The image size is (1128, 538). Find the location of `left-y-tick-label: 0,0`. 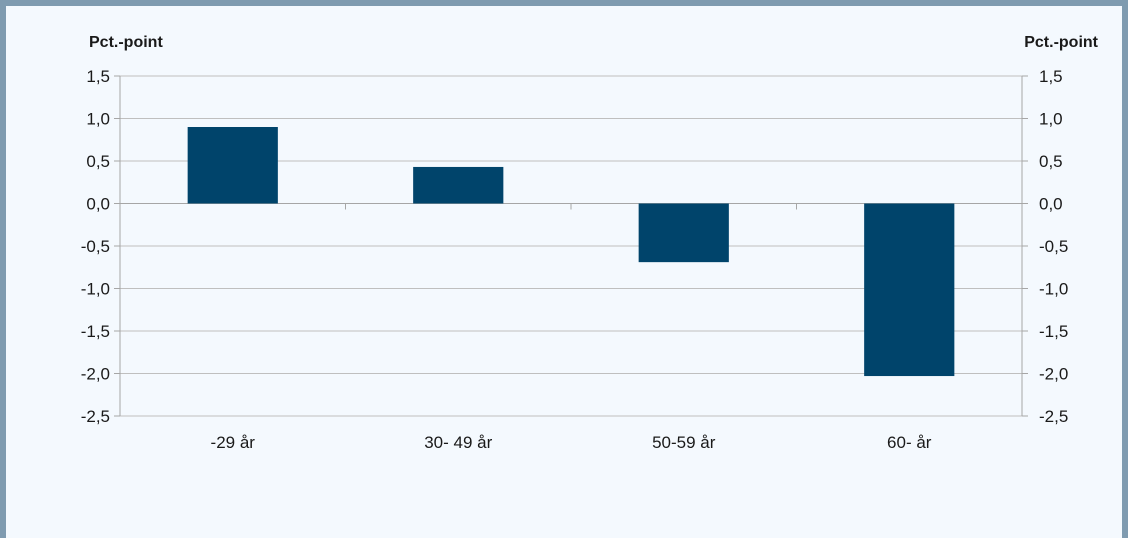

left-y-tick-label: 0,0 is located at coordinates (98, 204).